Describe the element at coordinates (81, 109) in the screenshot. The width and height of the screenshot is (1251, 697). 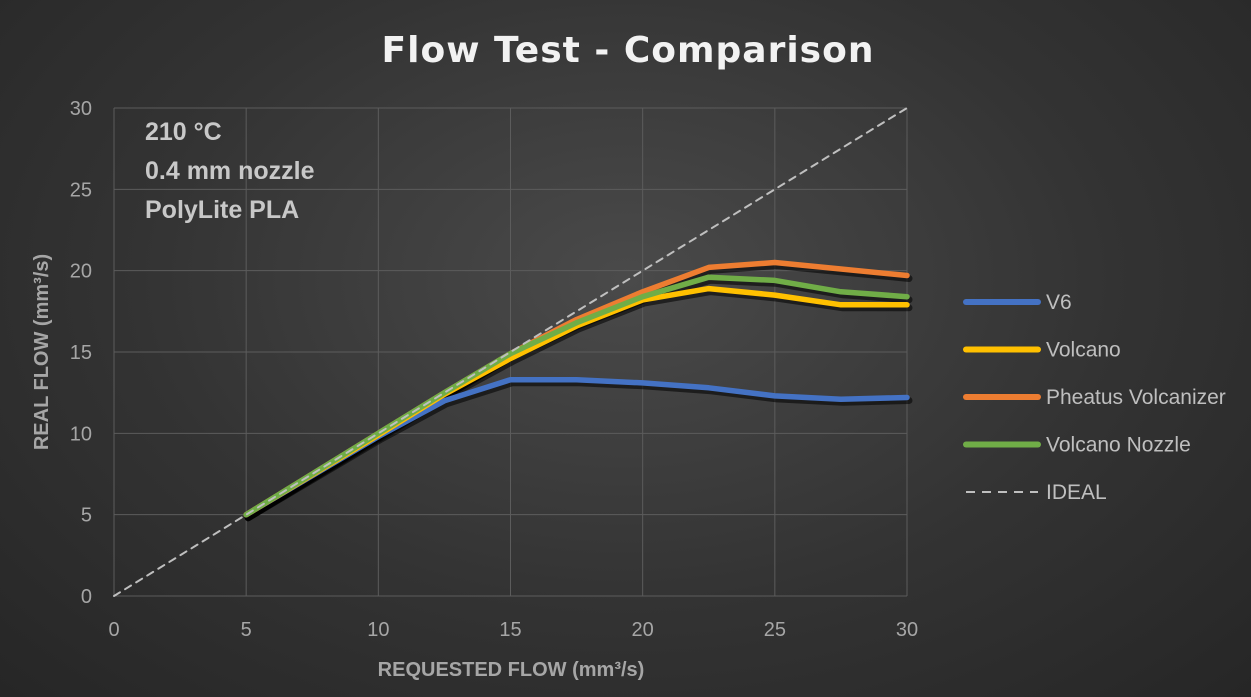
I see `y-tick-label-30: 30` at that location.